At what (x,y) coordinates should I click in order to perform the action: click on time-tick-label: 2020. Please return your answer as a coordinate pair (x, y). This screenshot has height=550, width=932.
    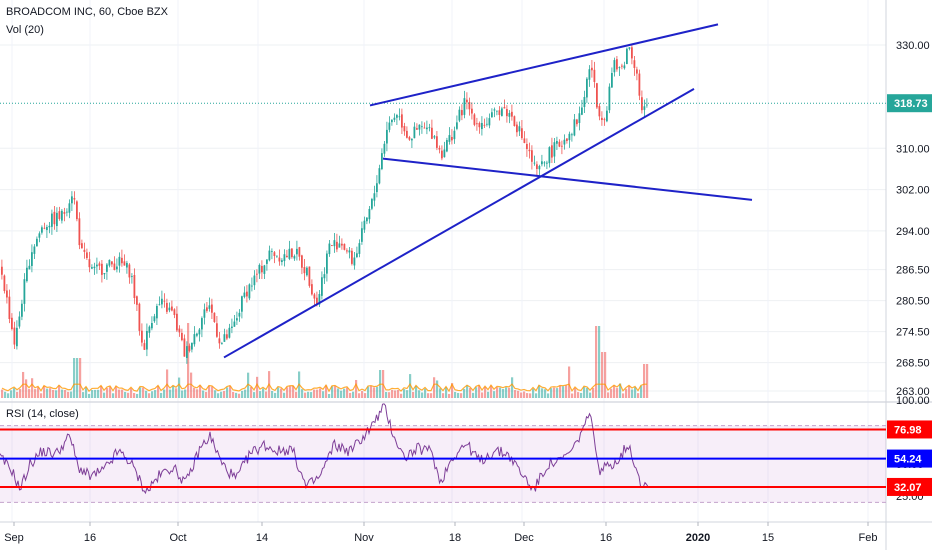
    Looking at the image, I should click on (698, 538).